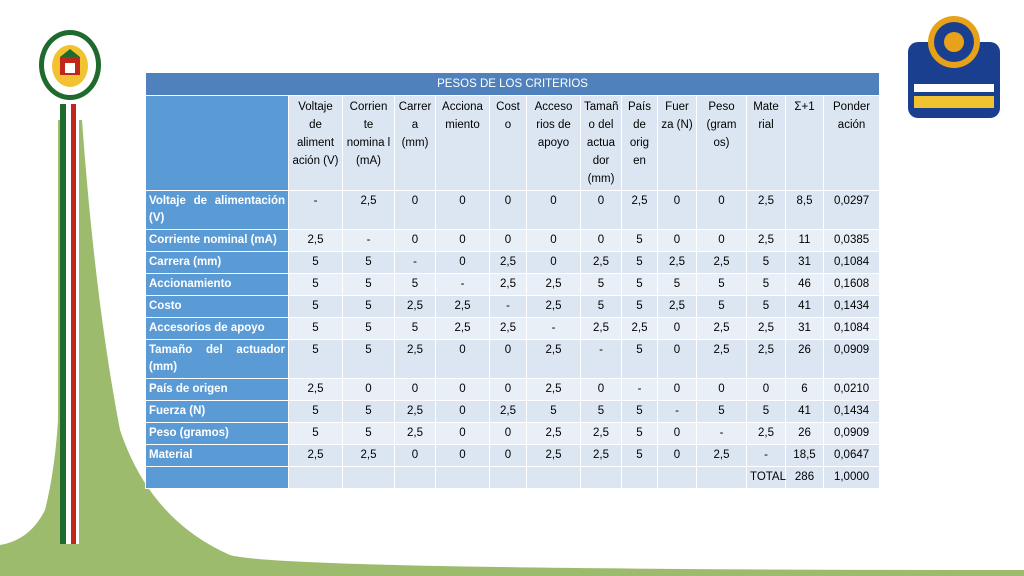 The width and height of the screenshot is (1024, 576). Describe the element at coordinates (217, 143) in the screenshot. I see `corner-cell` at that location.